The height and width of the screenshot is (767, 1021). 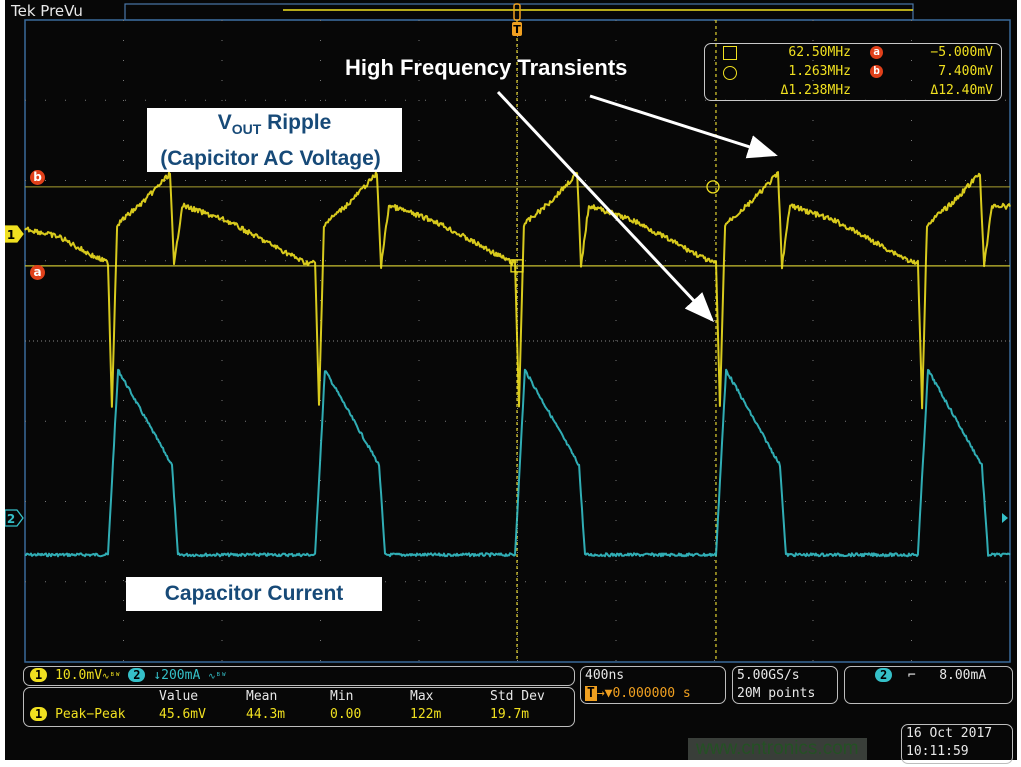 What do you see at coordinates (79, 675) in the screenshot?
I see `ch1-scale: 10.0mV` at bounding box center [79, 675].